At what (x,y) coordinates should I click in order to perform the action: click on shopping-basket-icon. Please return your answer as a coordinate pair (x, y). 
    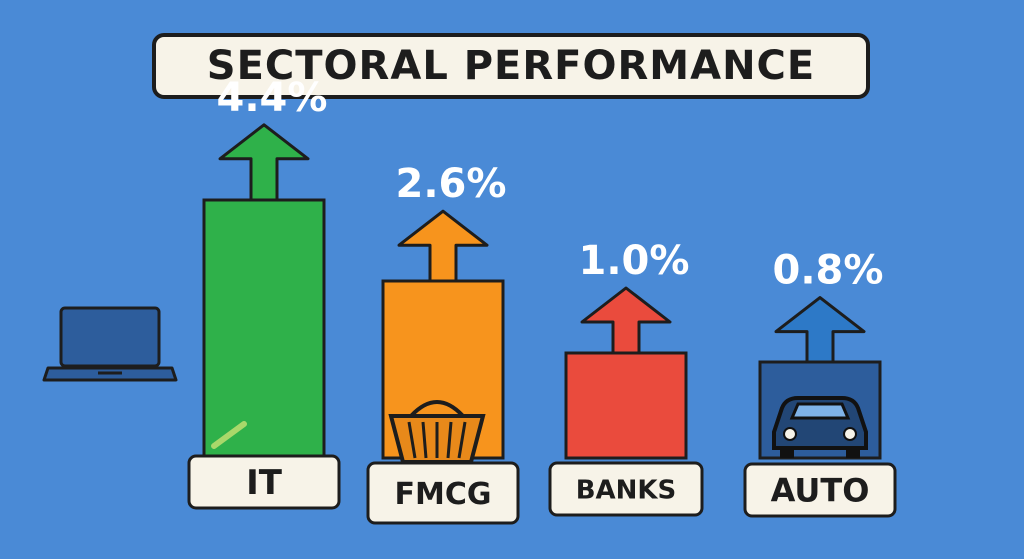
    Looking at the image, I should click on (437, 432).